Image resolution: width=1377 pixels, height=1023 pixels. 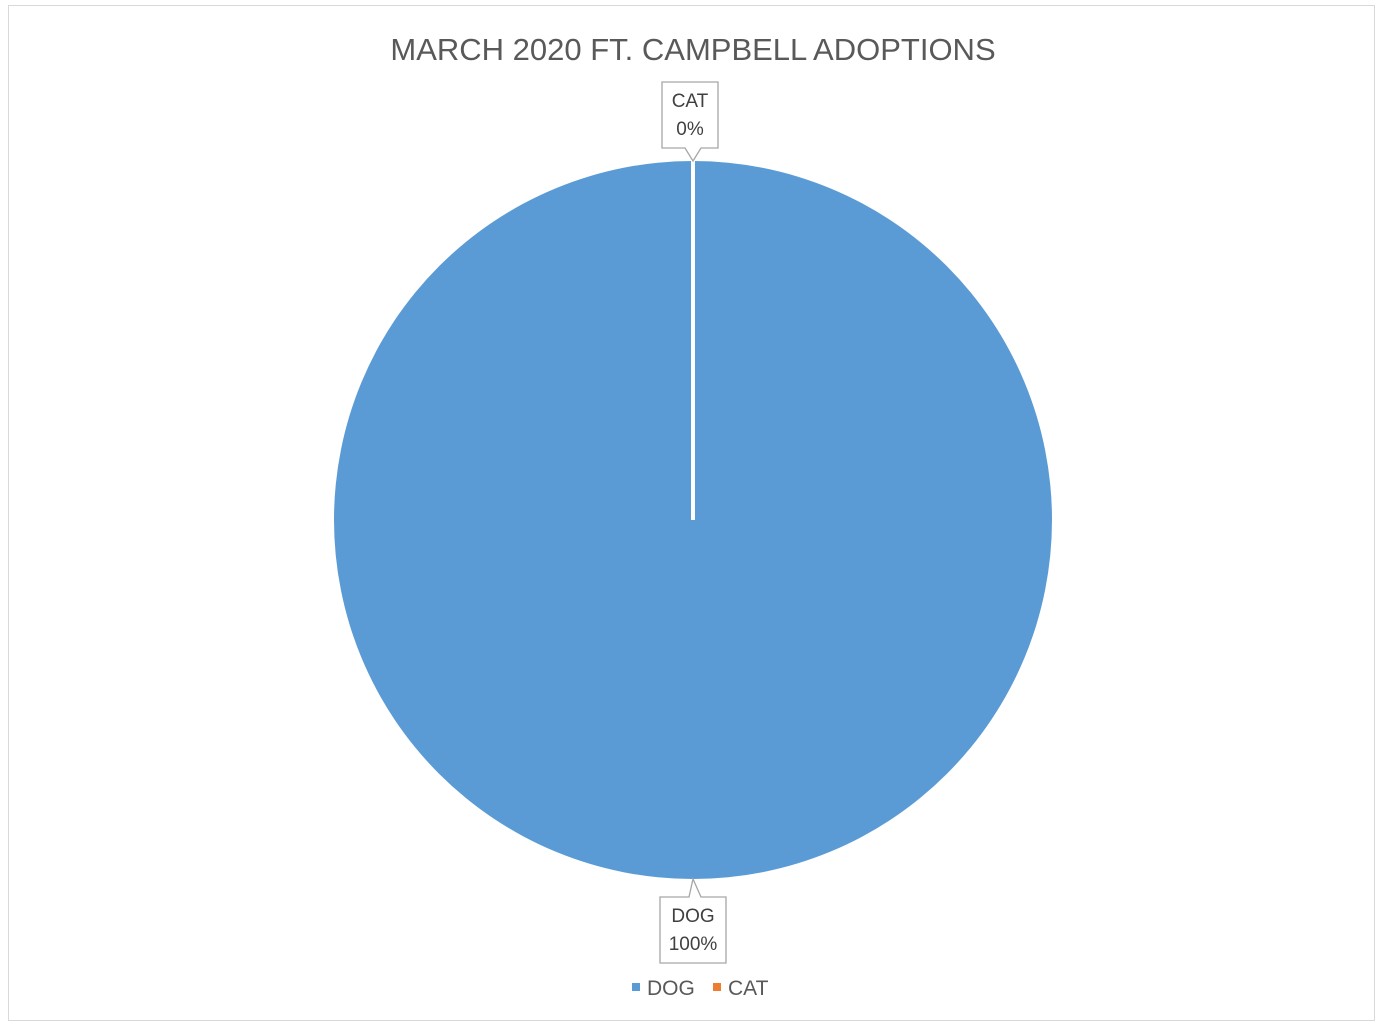 I want to click on legend-label: DOG, so click(x=671, y=988).